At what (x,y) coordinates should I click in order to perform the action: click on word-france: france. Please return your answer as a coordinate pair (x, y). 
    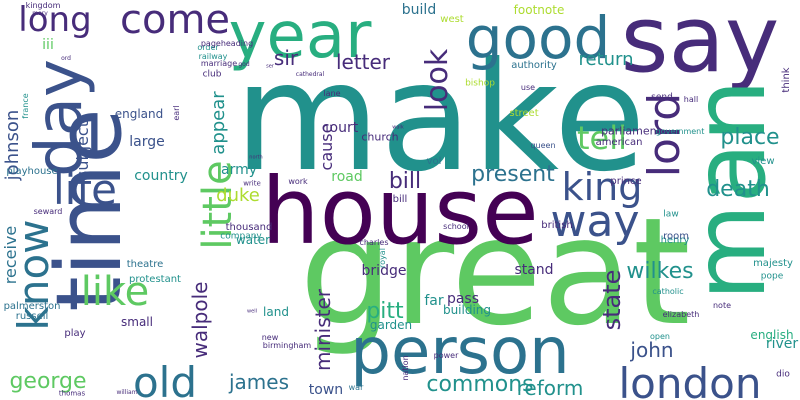
    Looking at the image, I should click on (25, 106).